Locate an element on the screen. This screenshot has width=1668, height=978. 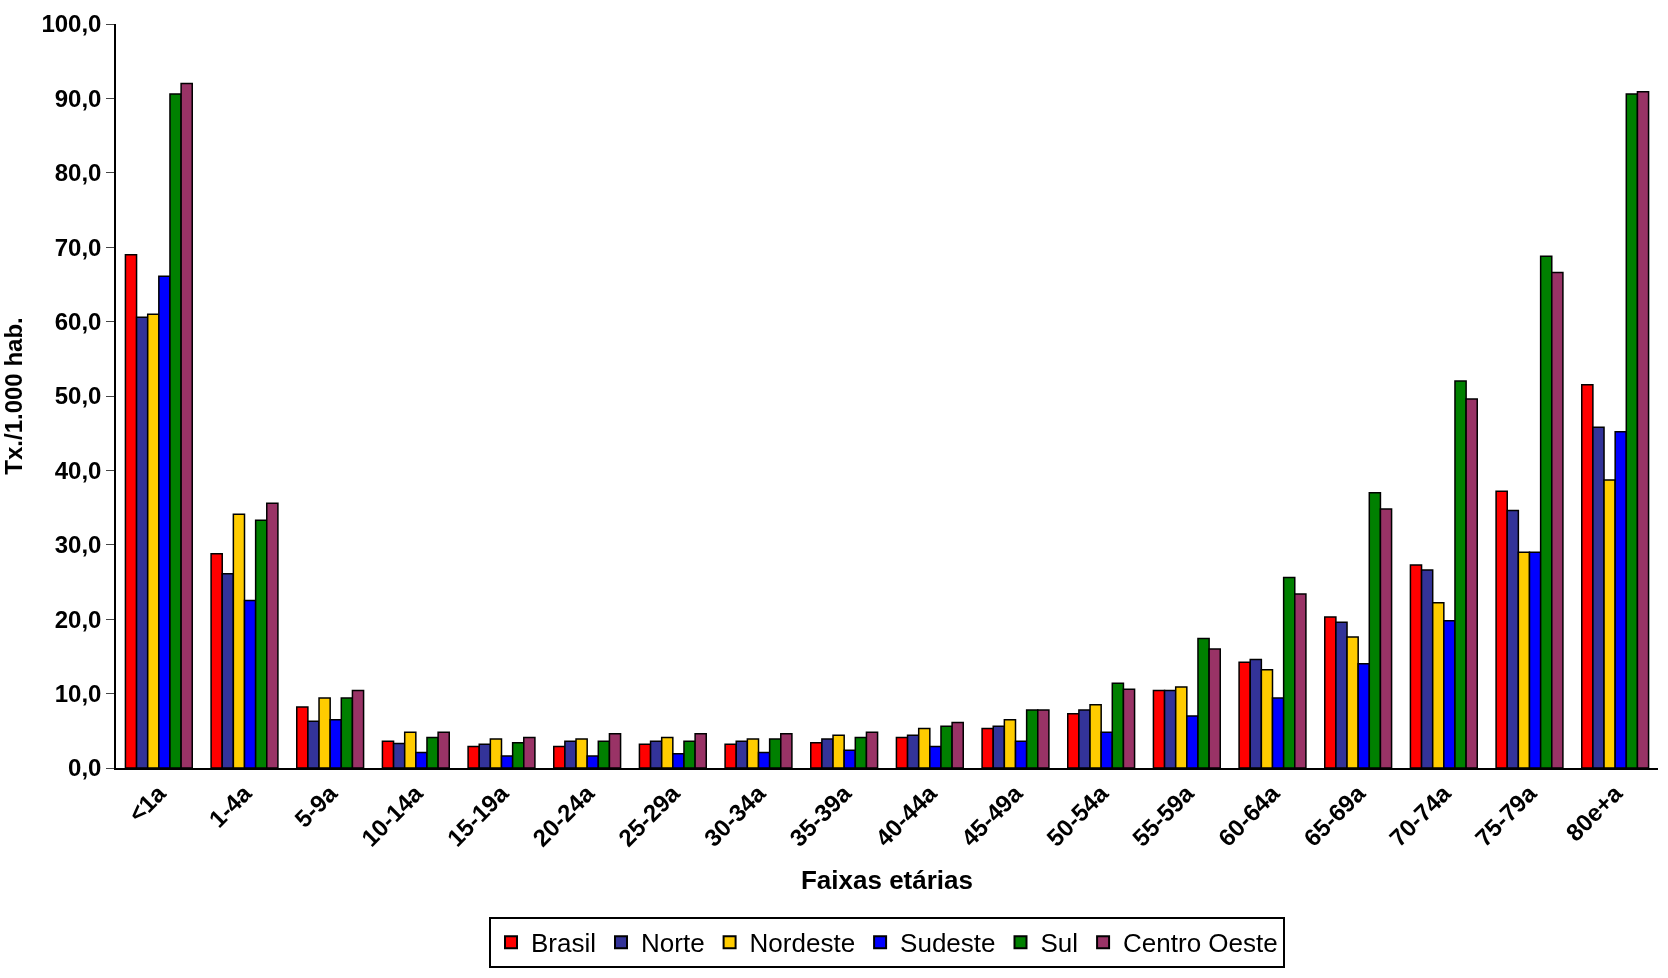
y-tick-label: 10,0 is located at coordinates (78, 693).